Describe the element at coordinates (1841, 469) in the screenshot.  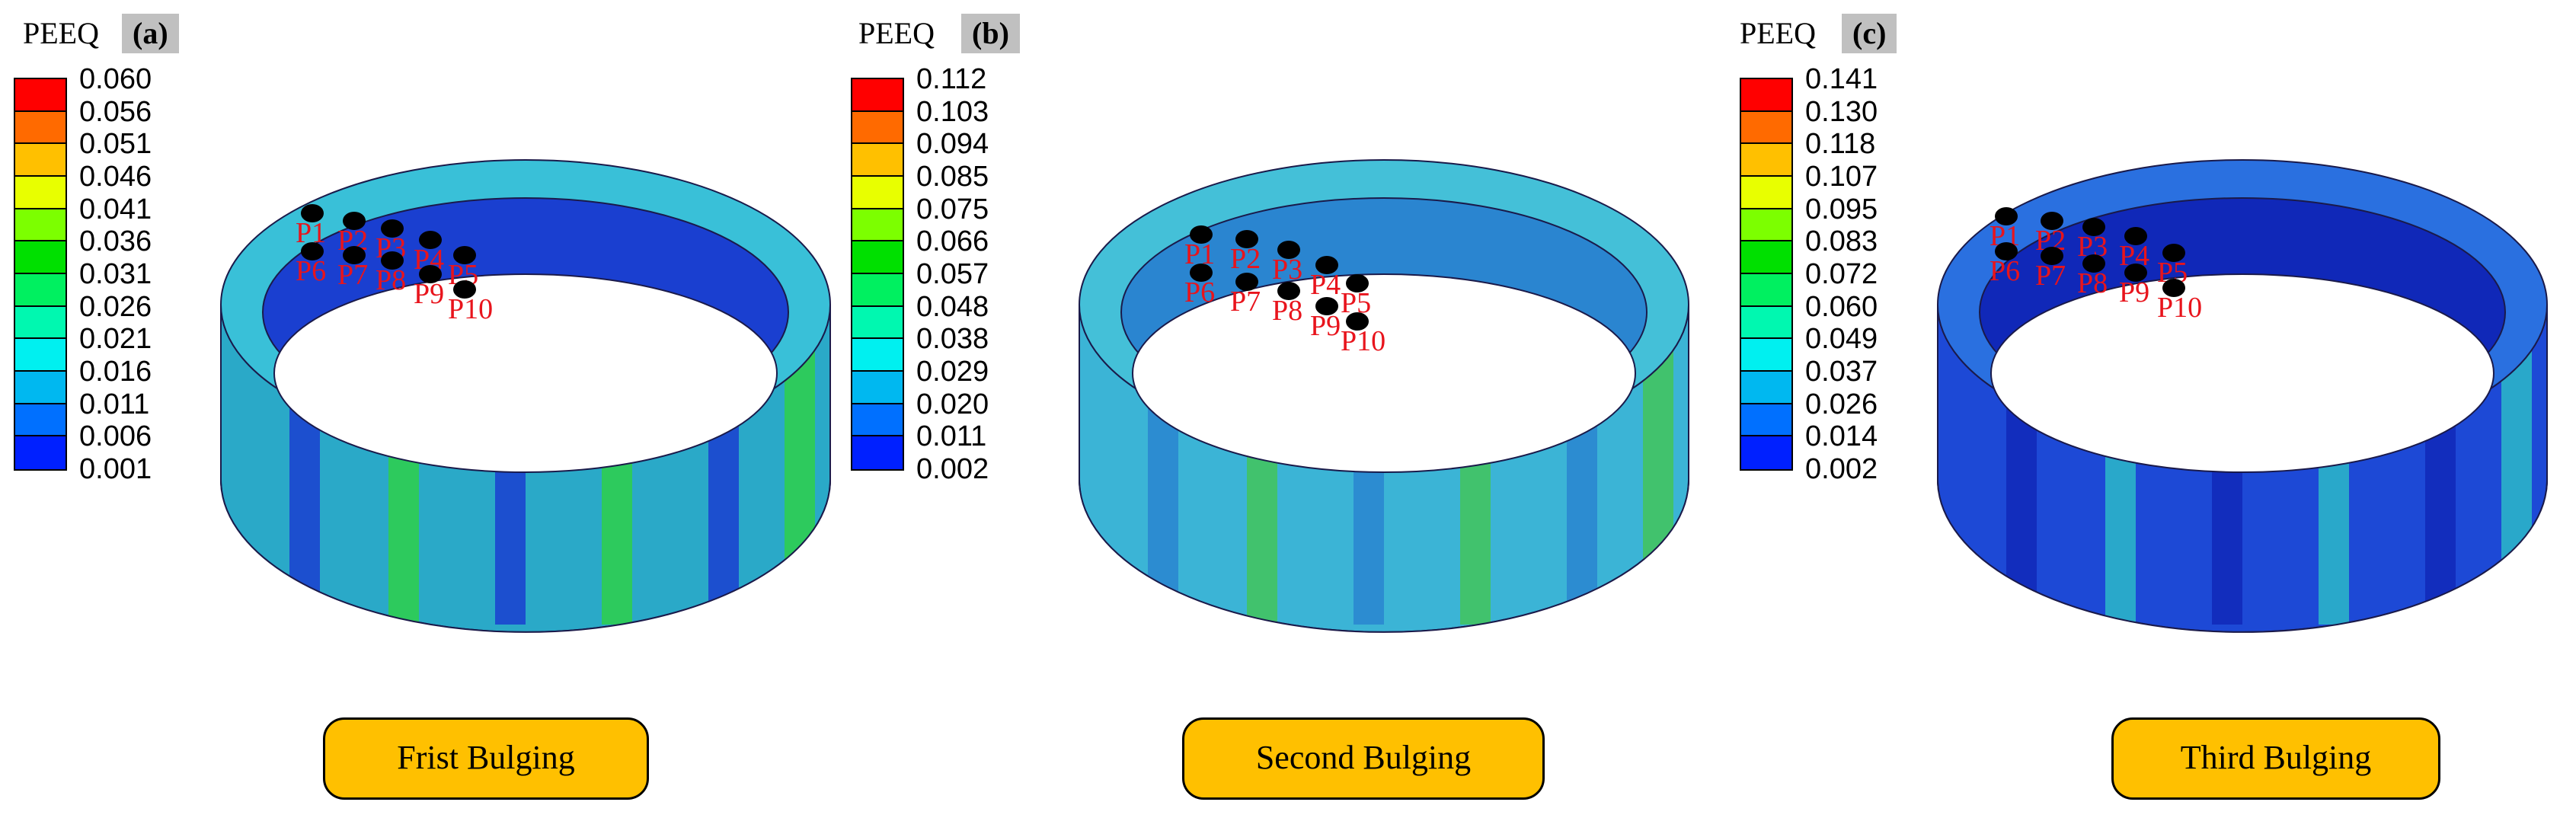
I see `legend-tick-label: 0.002` at that location.